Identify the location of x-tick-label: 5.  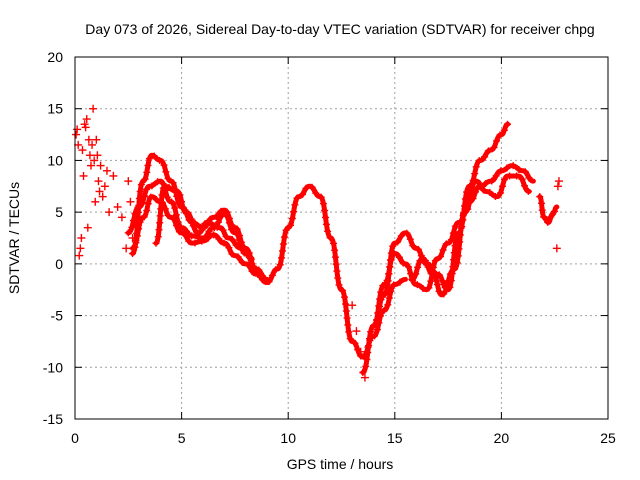
(182, 438).